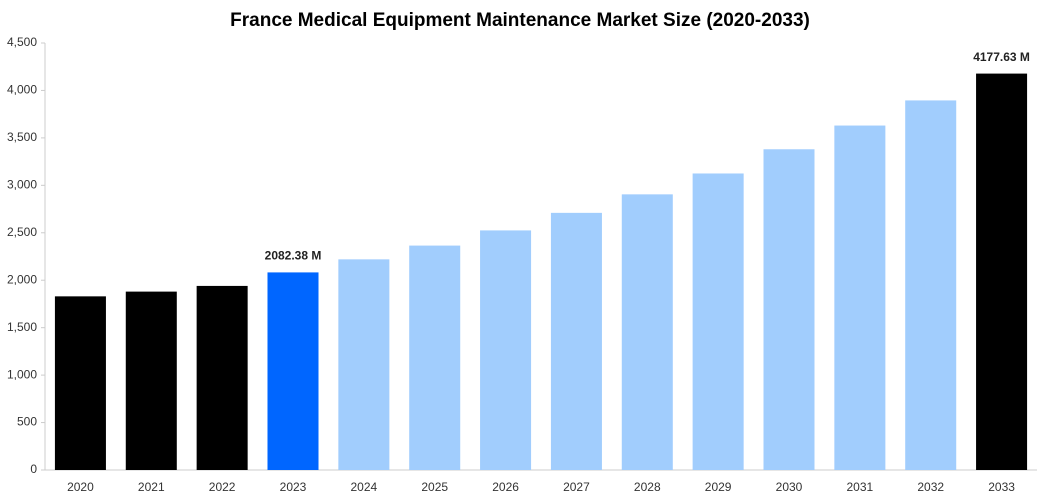  What do you see at coordinates (789, 487) in the screenshot?
I see `x-tick-label: 2030` at bounding box center [789, 487].